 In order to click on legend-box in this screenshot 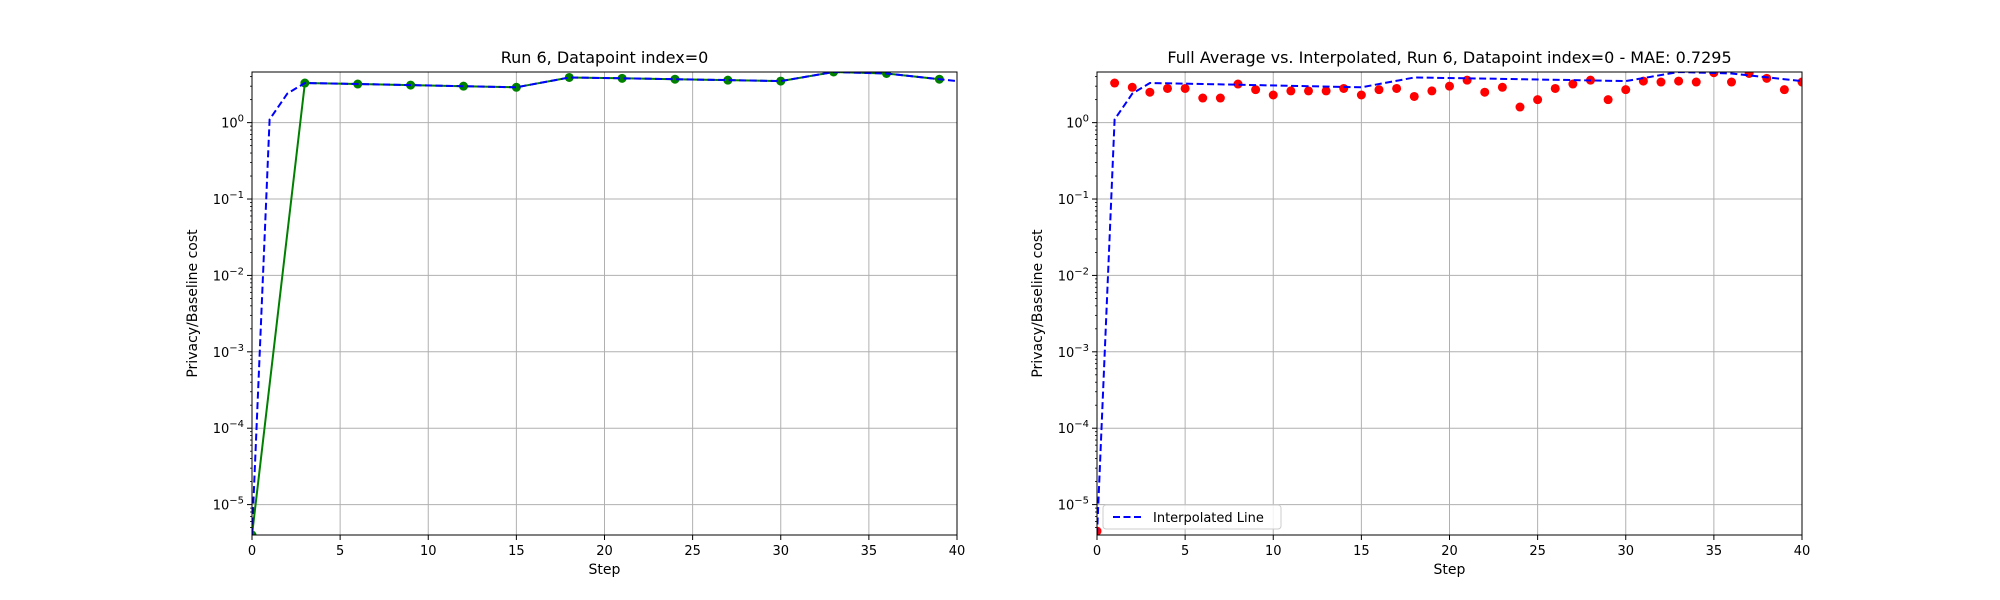, I will do `click(1192, 517)`.